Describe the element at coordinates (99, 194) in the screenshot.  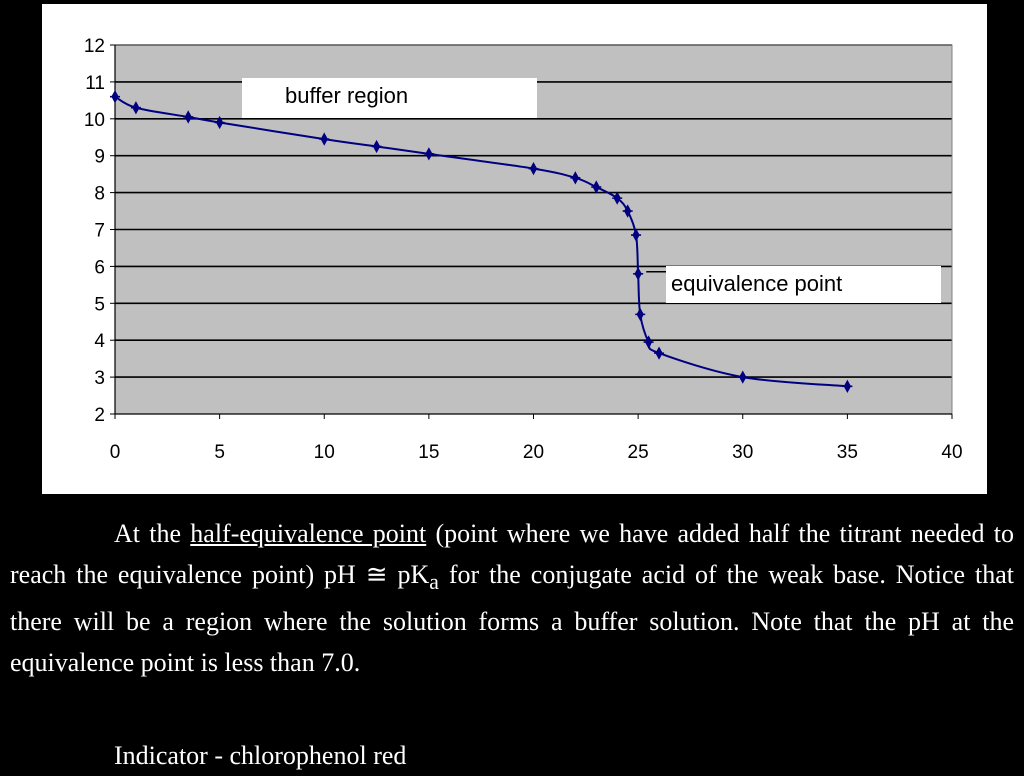
I see `y-tick-label: 8` at that location.